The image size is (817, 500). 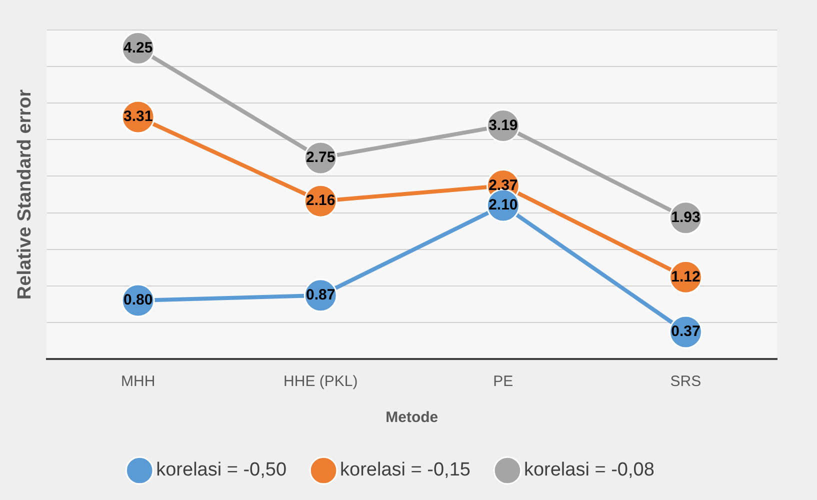 What do you see at coordinates (138, 47) in the screenshot?
I see `data-label: 4.25` at bounding box center [138, 47].